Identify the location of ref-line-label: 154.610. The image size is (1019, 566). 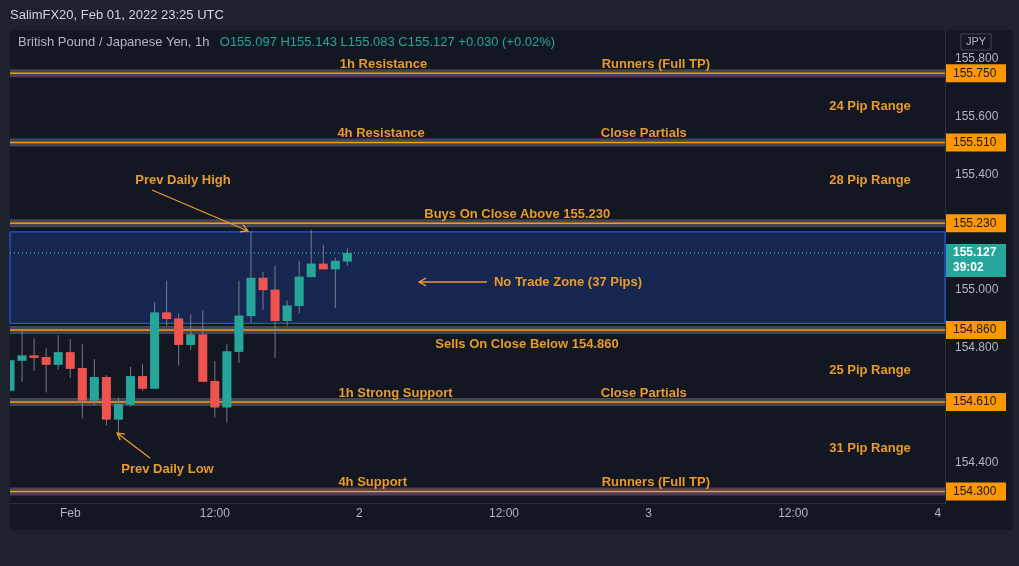
(975, 401).